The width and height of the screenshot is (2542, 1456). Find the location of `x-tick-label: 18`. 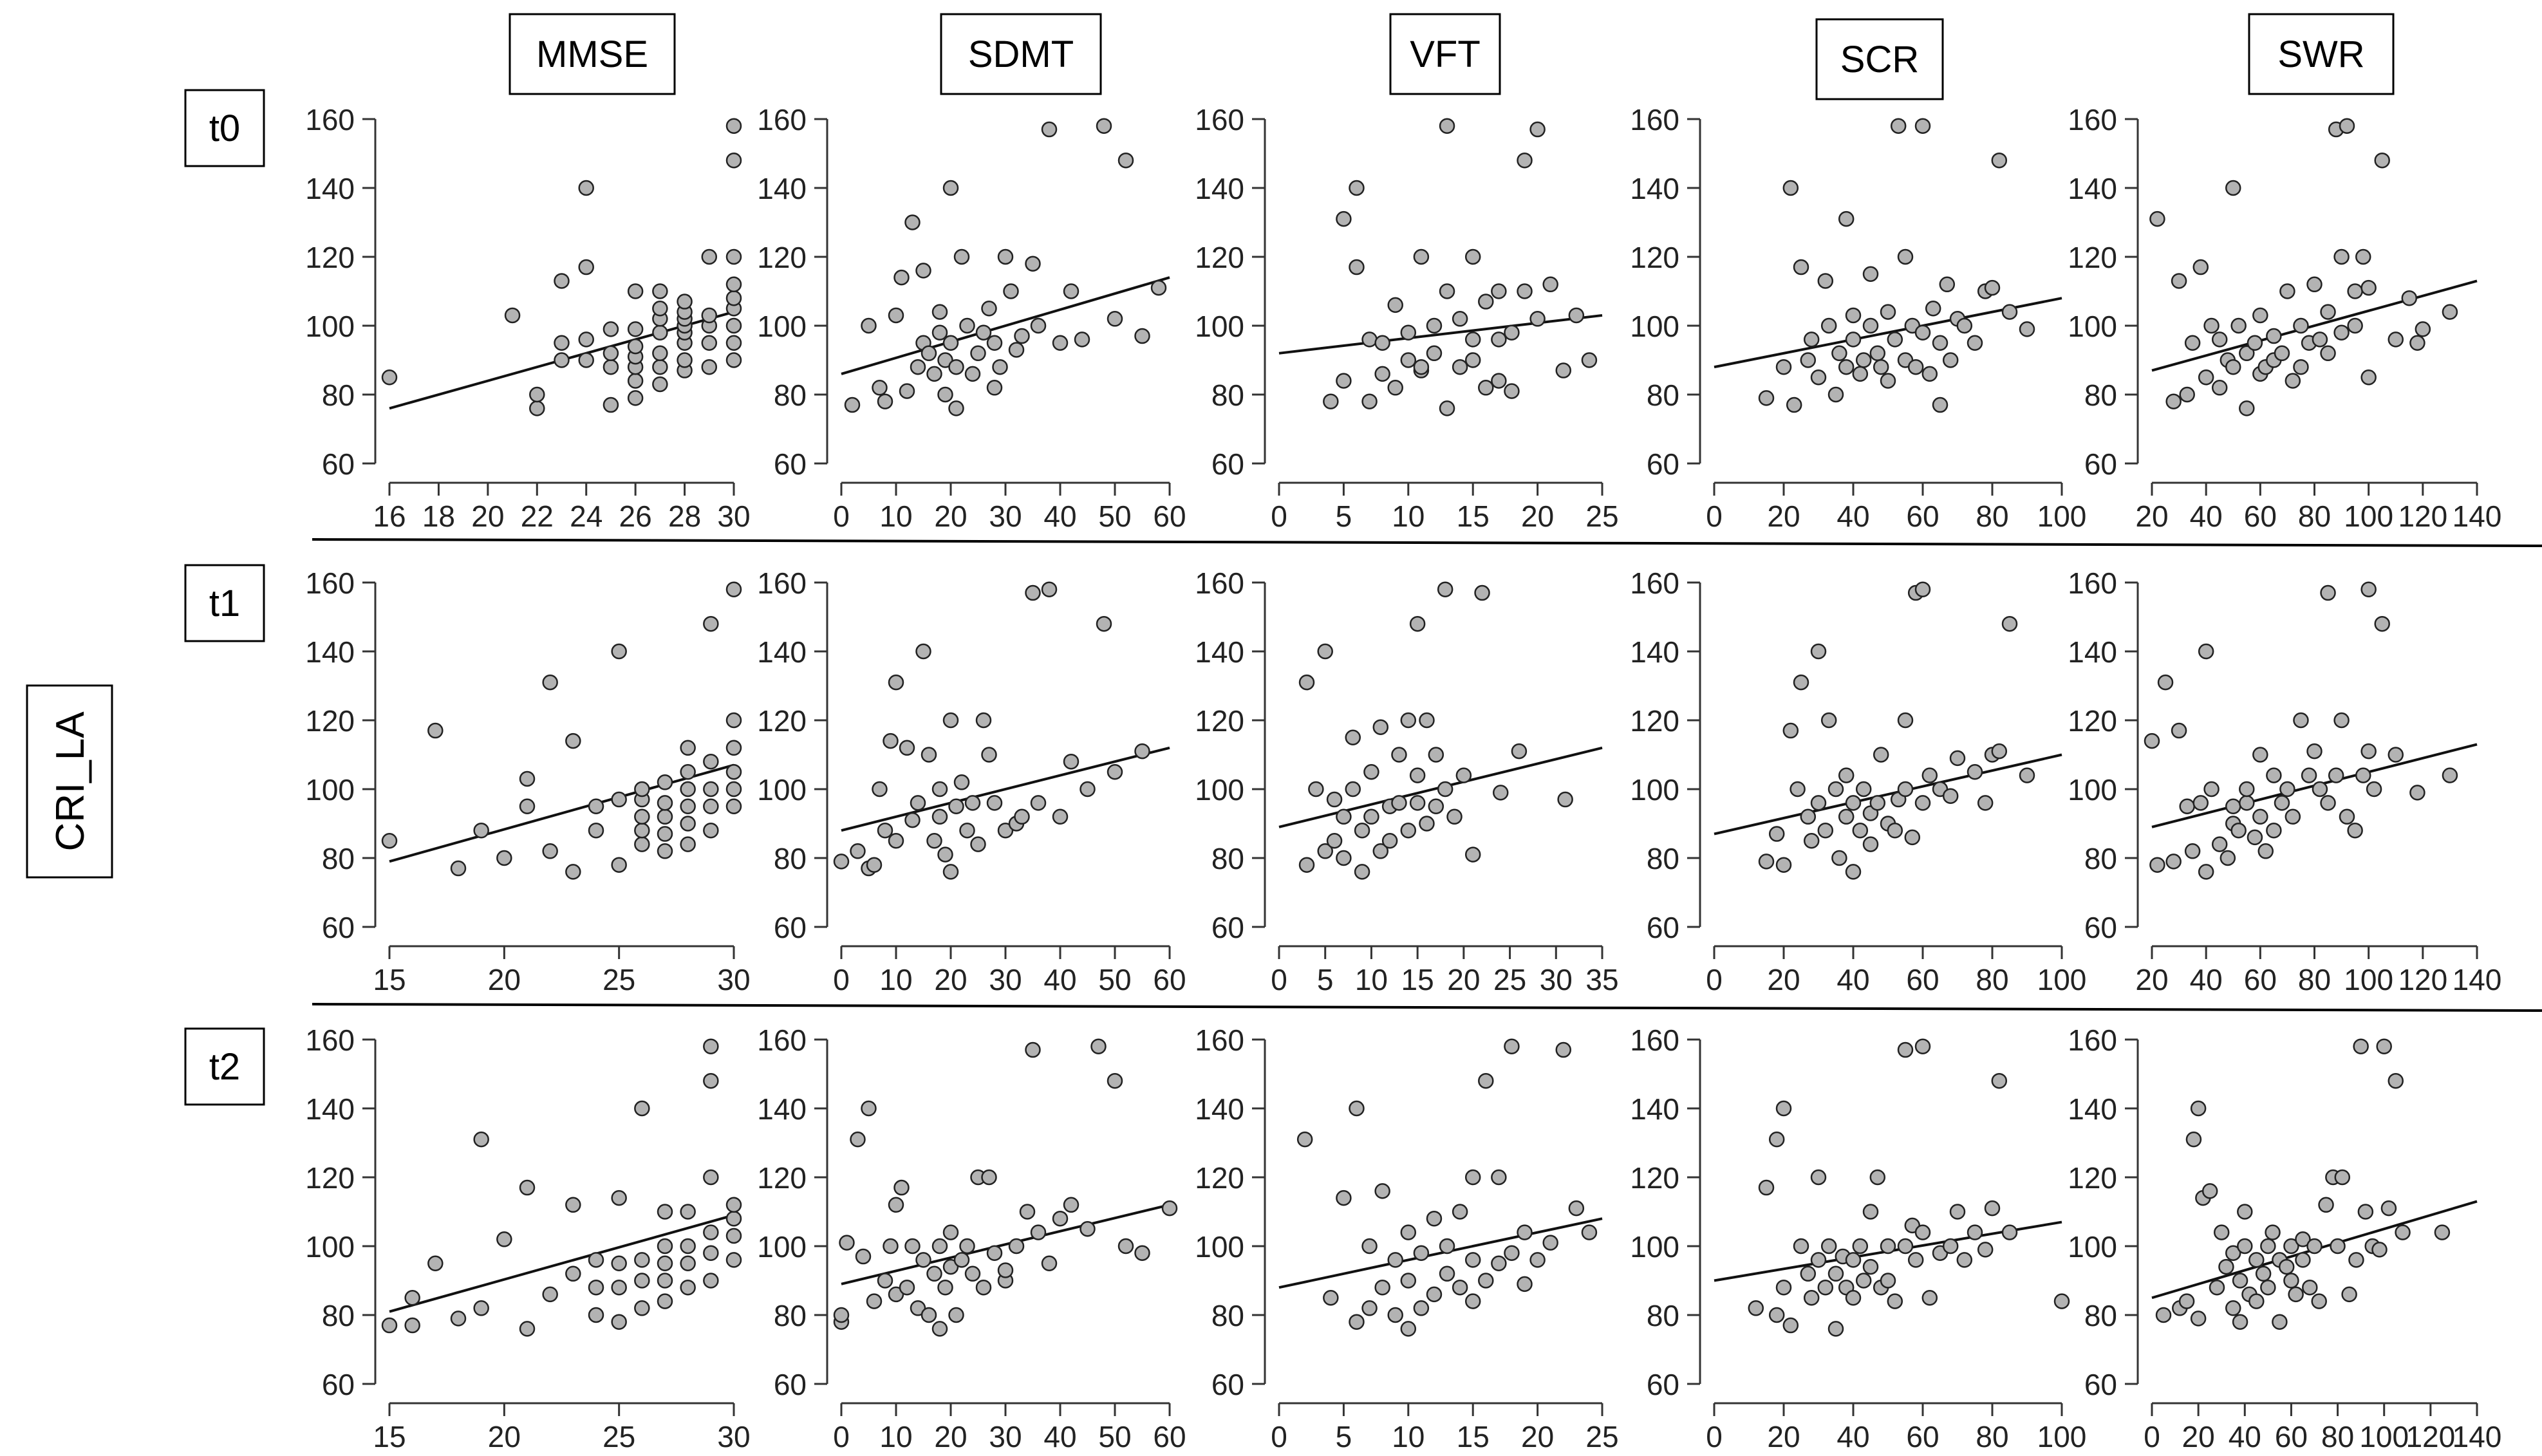

x-tick-label: 18 is located at coordinates (438, 516).